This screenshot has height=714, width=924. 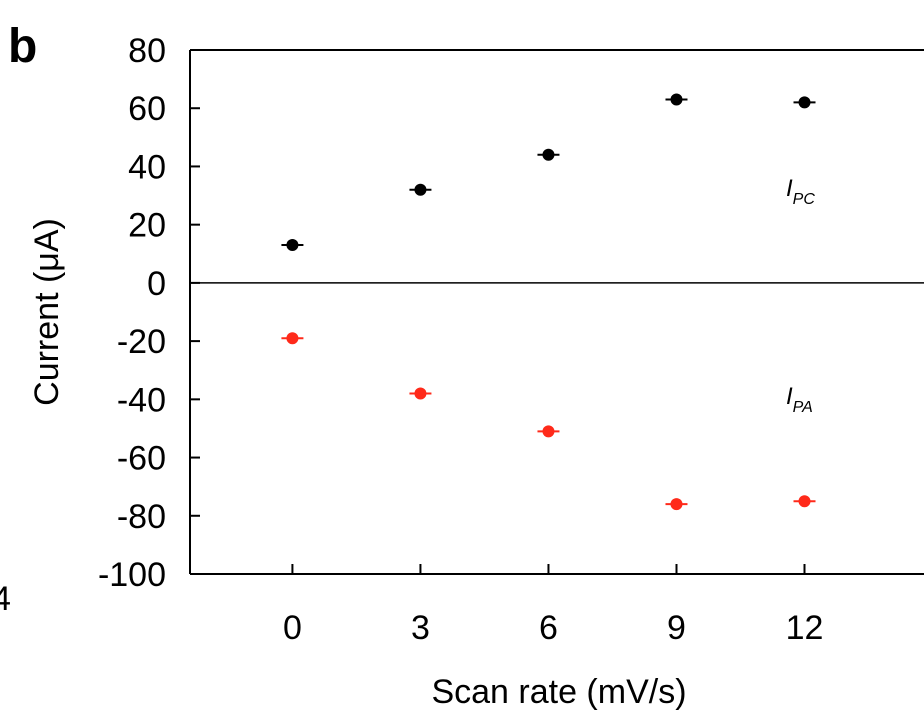 I want to click on panel-label: b, so click(x=22, y=46).